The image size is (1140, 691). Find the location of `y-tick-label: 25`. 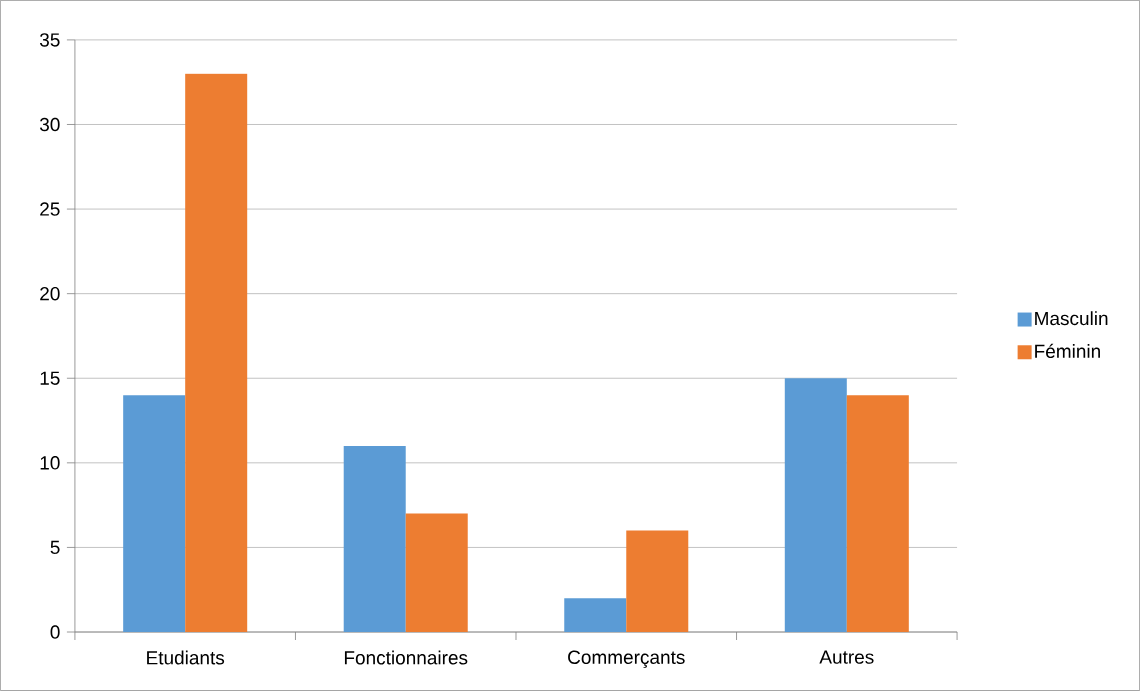

y-tick-label: 25 is located at coordinates (50, 209).